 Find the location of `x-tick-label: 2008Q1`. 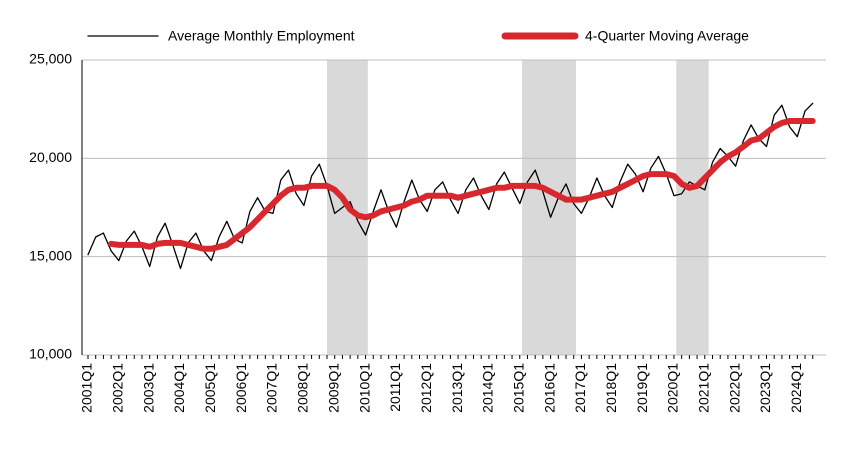

x-tick-label: 2008Q1 is located at coordinates (303, 388).